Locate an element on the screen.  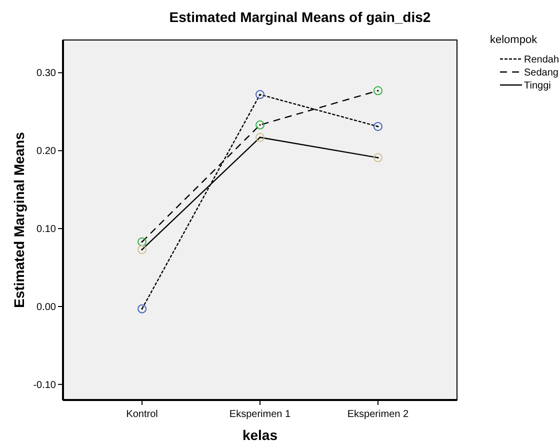
x-tick-label: Eksperimen 1 is located at coordinates (260, 414).